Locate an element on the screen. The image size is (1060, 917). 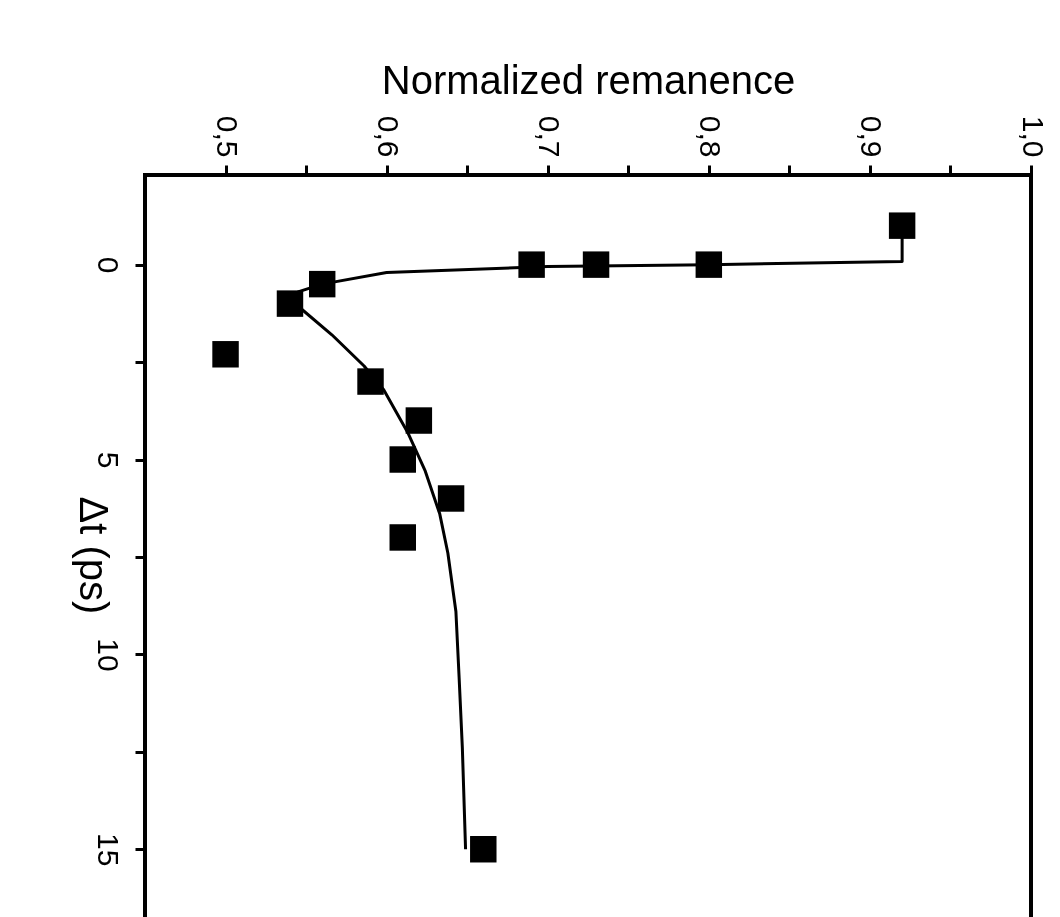
y-tick-label: 15 is located at coordinates (108, 850).